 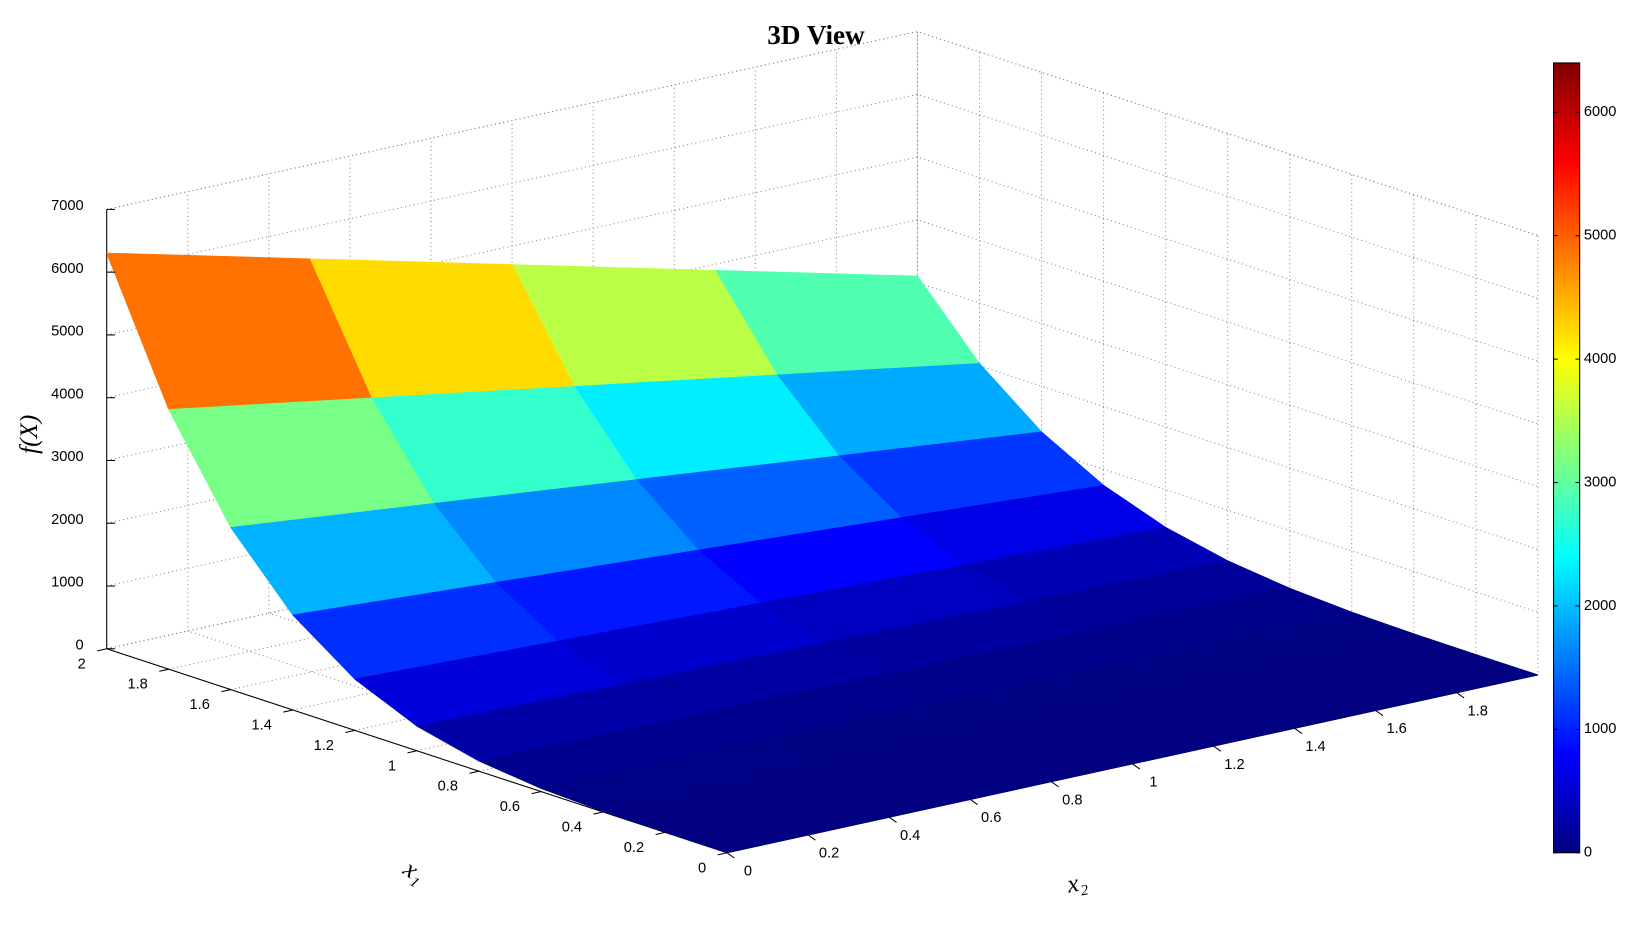 I want to click on z-axis-label: f(X), so click(x=29, y=434).